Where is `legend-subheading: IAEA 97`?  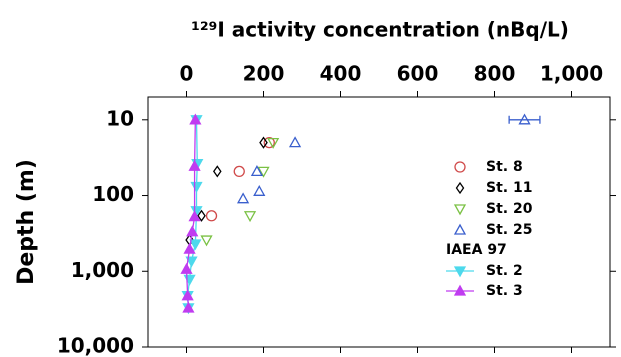
legend-subheading: IAEA 97 is located at coordinates (476, 250).